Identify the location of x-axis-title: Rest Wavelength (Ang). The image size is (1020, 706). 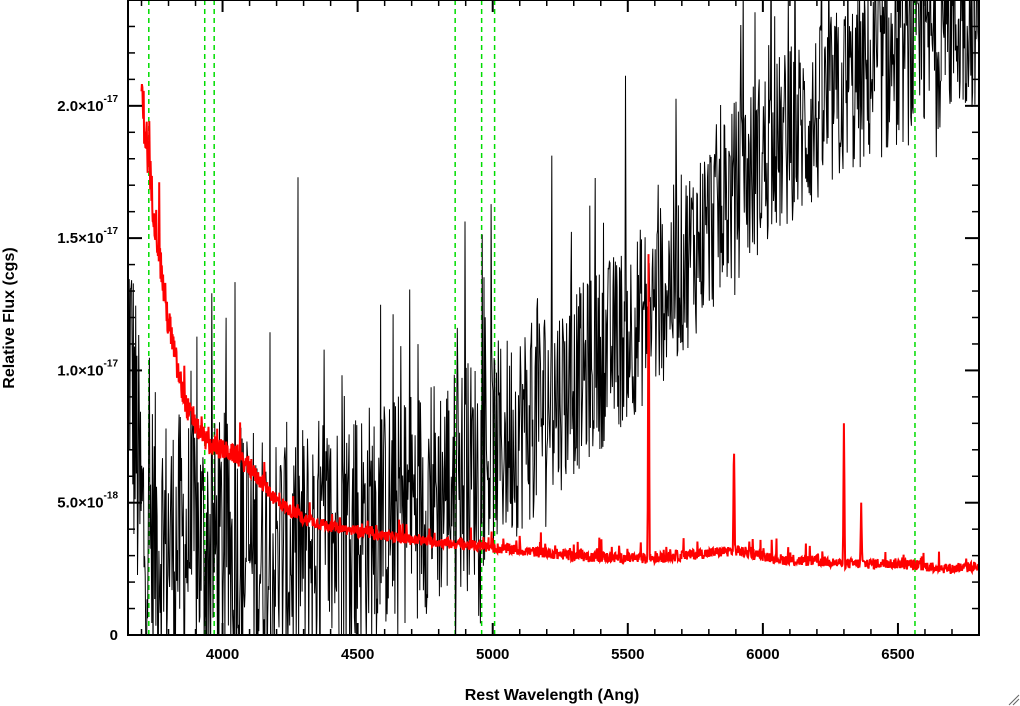
(552, 695).